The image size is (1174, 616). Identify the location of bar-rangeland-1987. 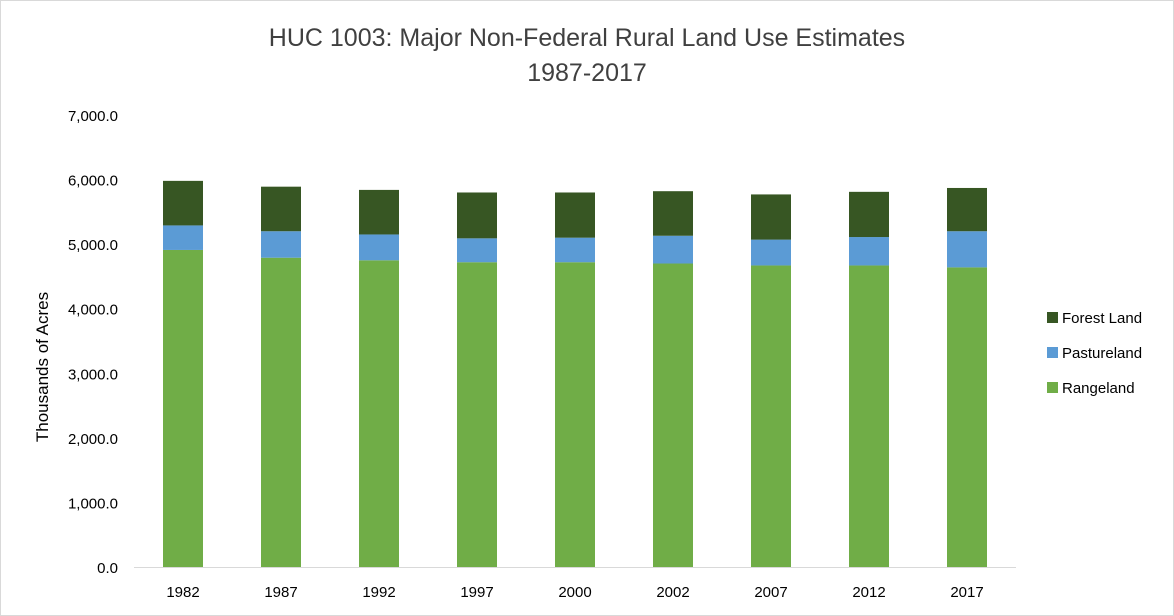
(281, 412).